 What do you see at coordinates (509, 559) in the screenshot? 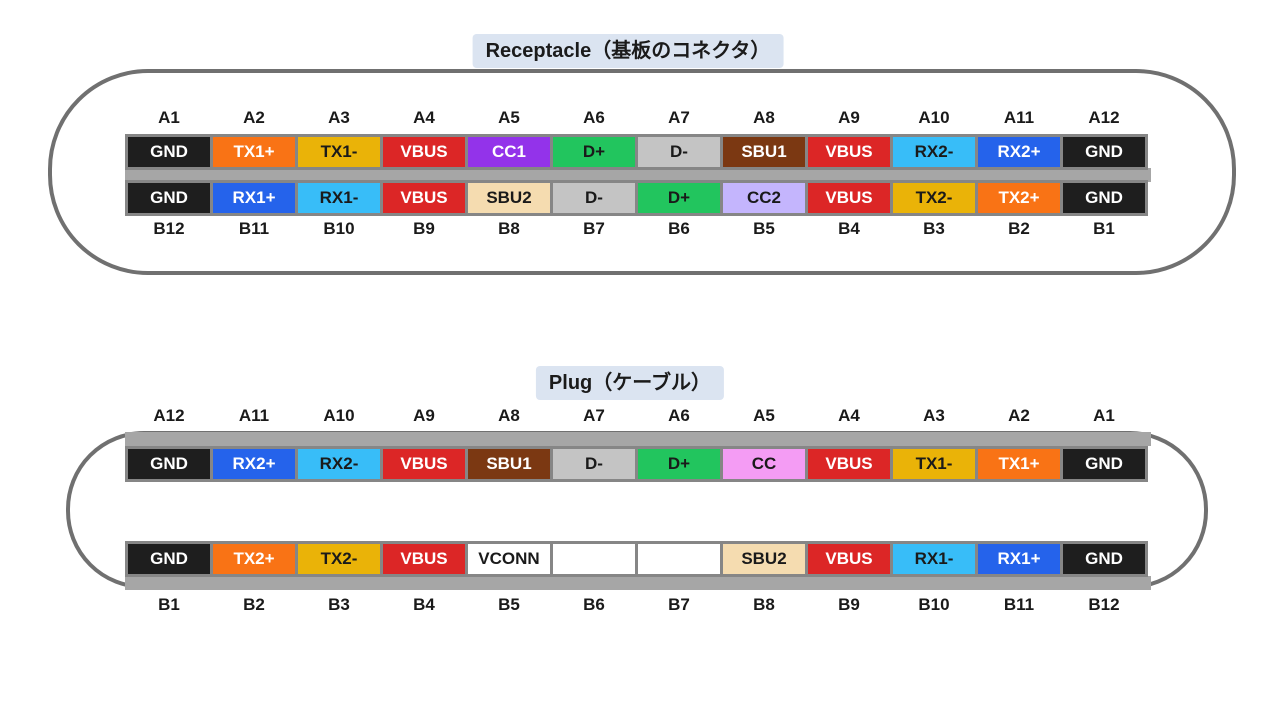
I see `pin-cell: VCONN` at bounding box center [509, 559].